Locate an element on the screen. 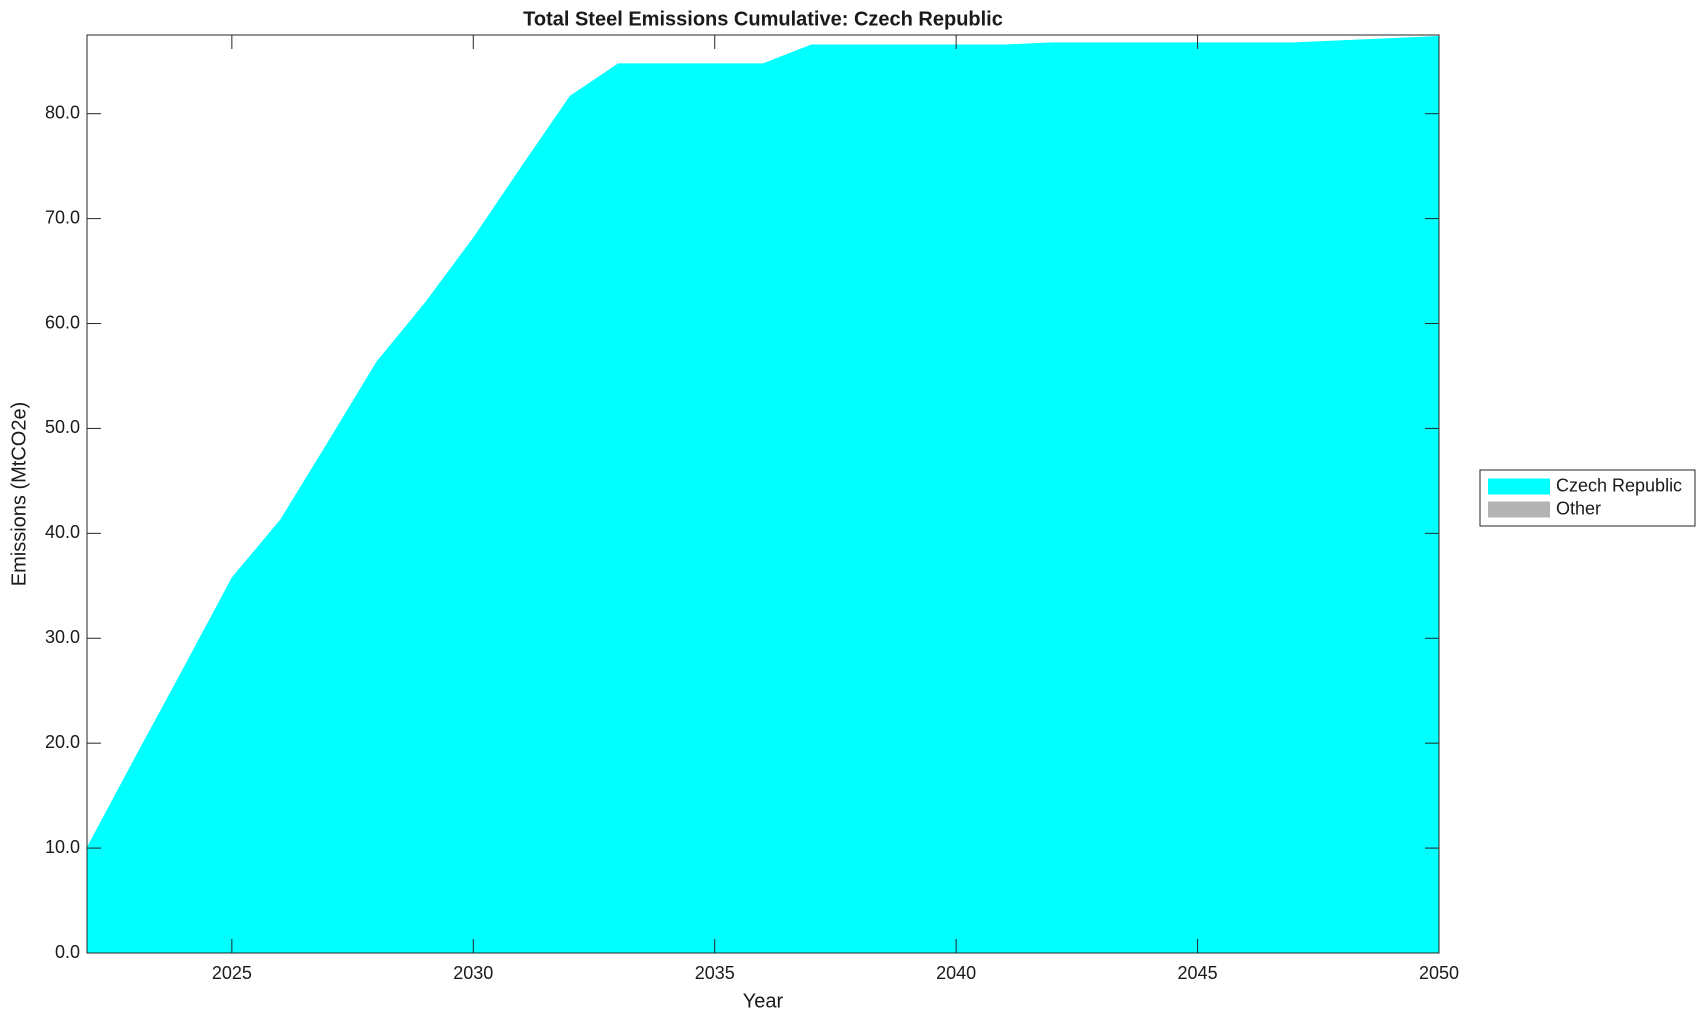 The height and width of the screenshot is (1021, 1707). legend-label: Czech Republic is located at coordinates (1619, 485).